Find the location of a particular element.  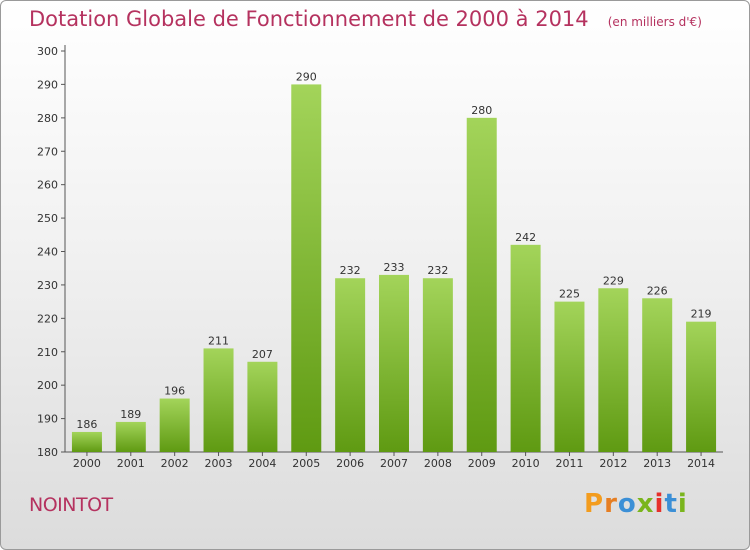

y-tick-label: 190 is located at coordinates (47, 419).